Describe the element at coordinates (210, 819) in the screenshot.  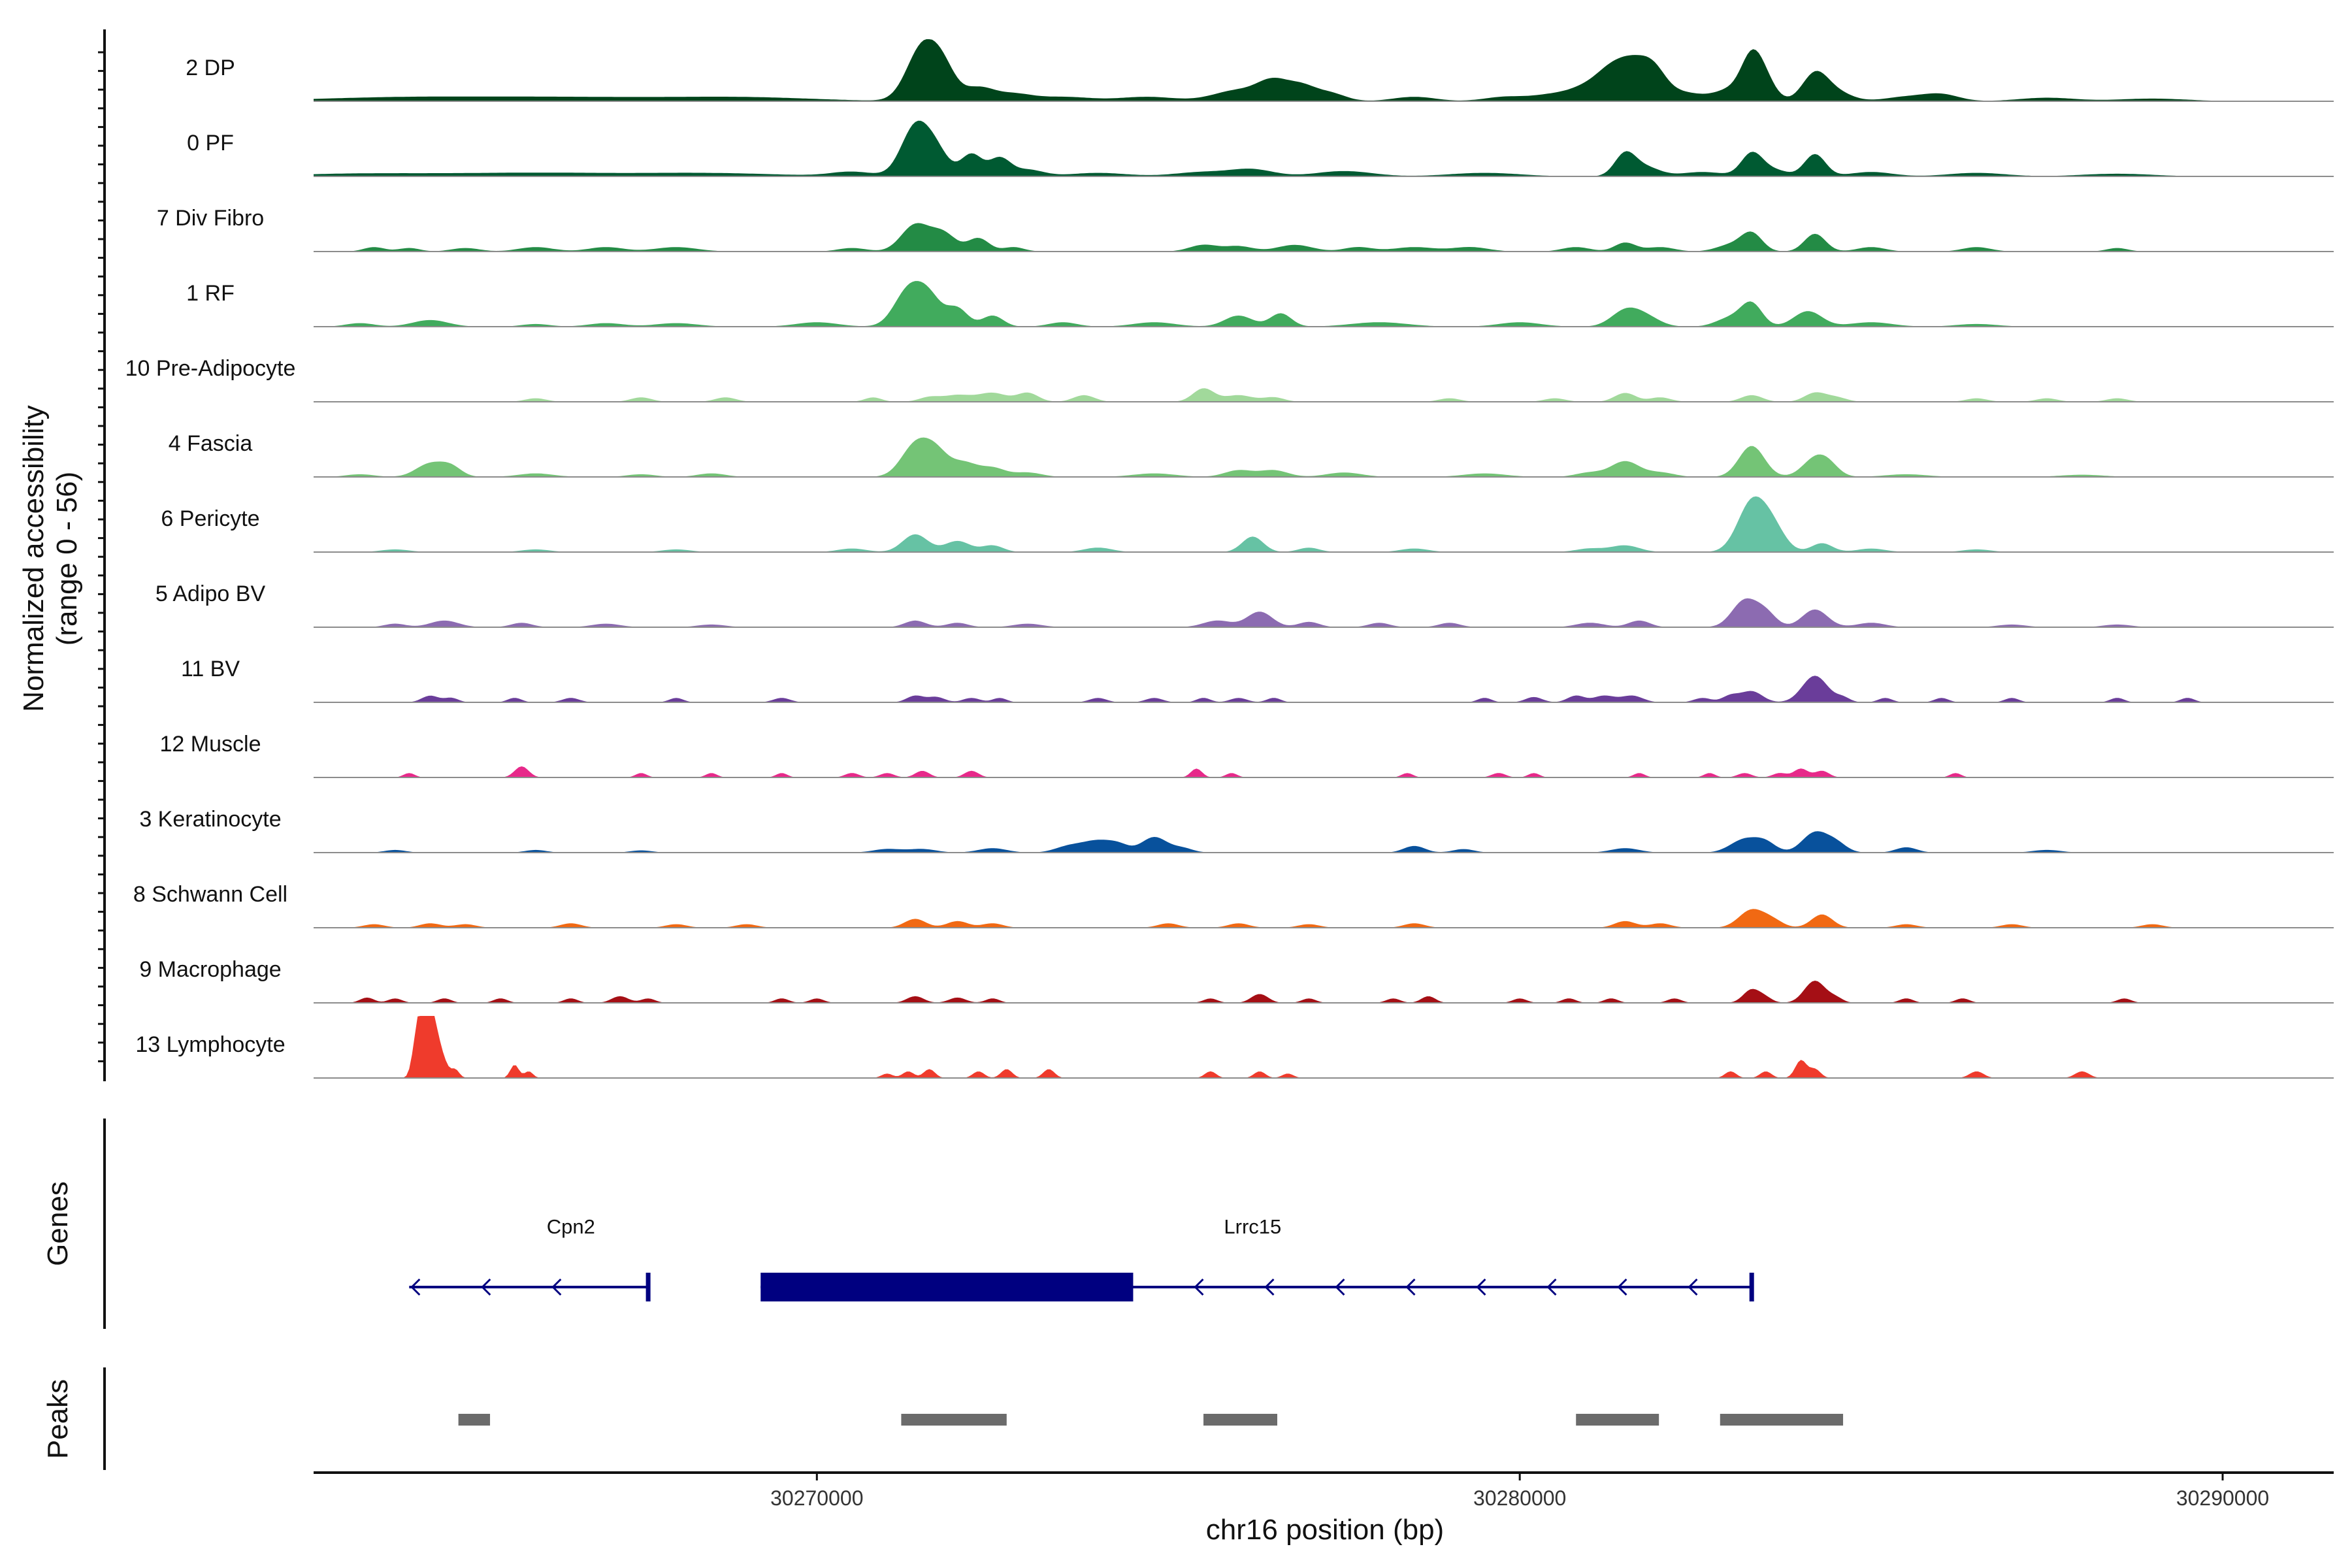
I see `track-label: 3 Keratinocyte` at that location.